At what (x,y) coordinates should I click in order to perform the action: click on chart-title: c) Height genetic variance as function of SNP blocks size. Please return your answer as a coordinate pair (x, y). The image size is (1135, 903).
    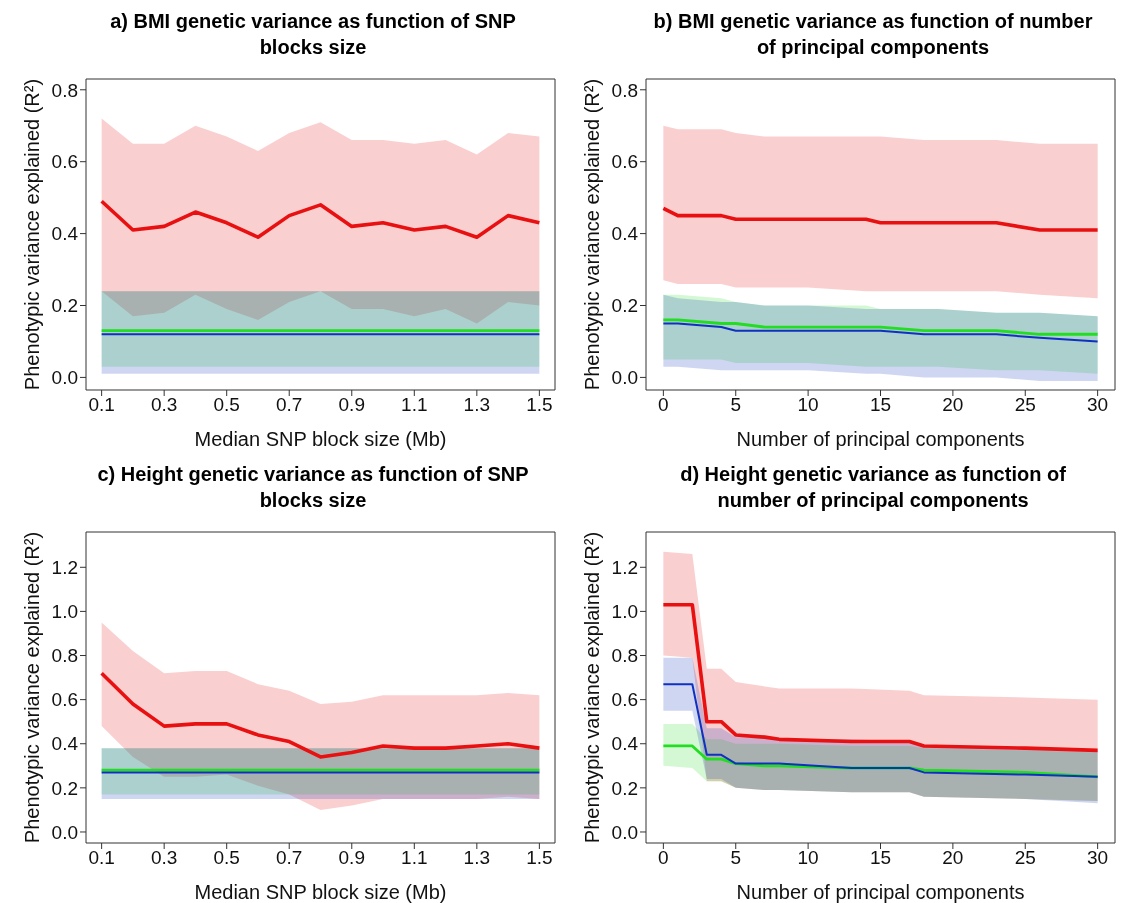
    Looking at the image, I should click on (313, 487).